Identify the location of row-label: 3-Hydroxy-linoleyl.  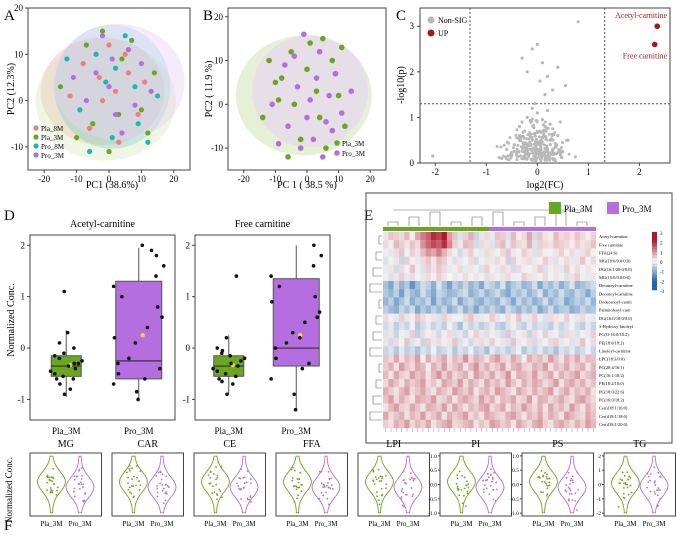
(616, 326).